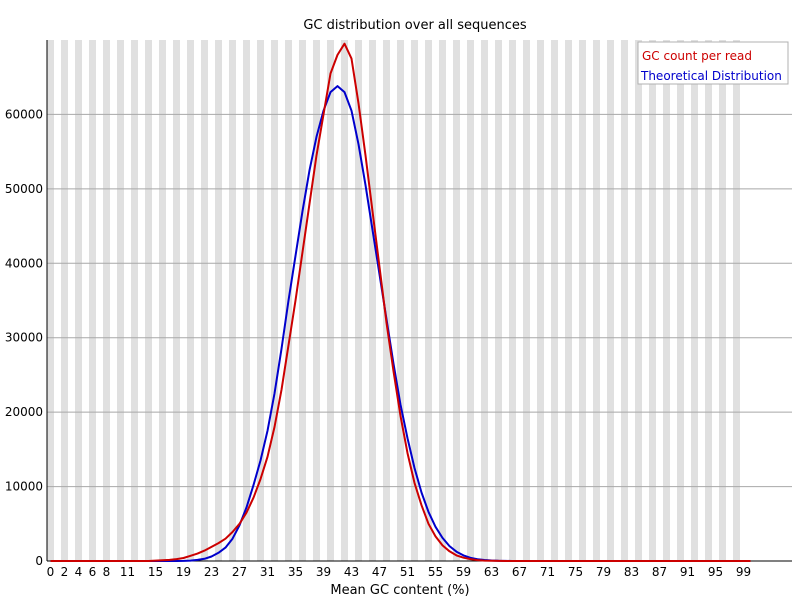 This screenshot has height=600, width=800. What do you see at coordinates (65, 572) in the screenshot?
I see `x-tick-label: 2` at bounding box center [65, 572].